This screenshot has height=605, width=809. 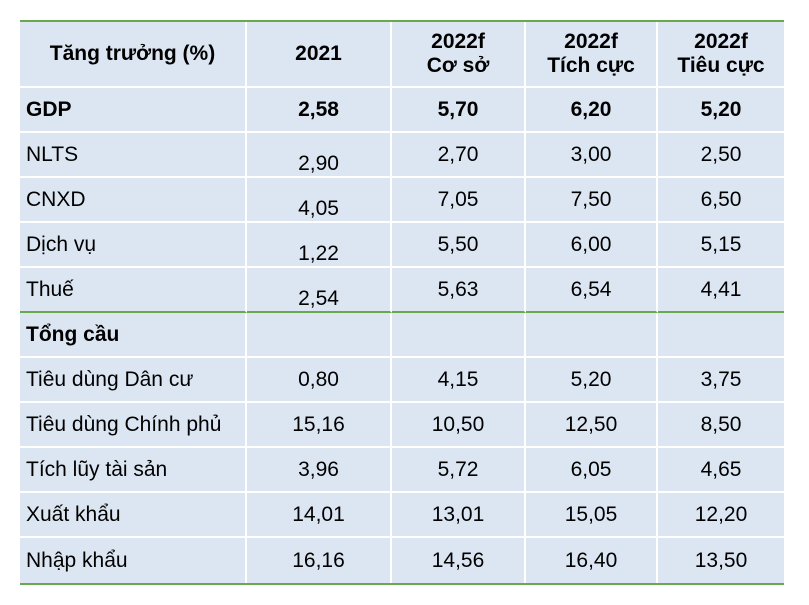 I want to click on header-base-year: 2022f, so click(x=458, y=41).